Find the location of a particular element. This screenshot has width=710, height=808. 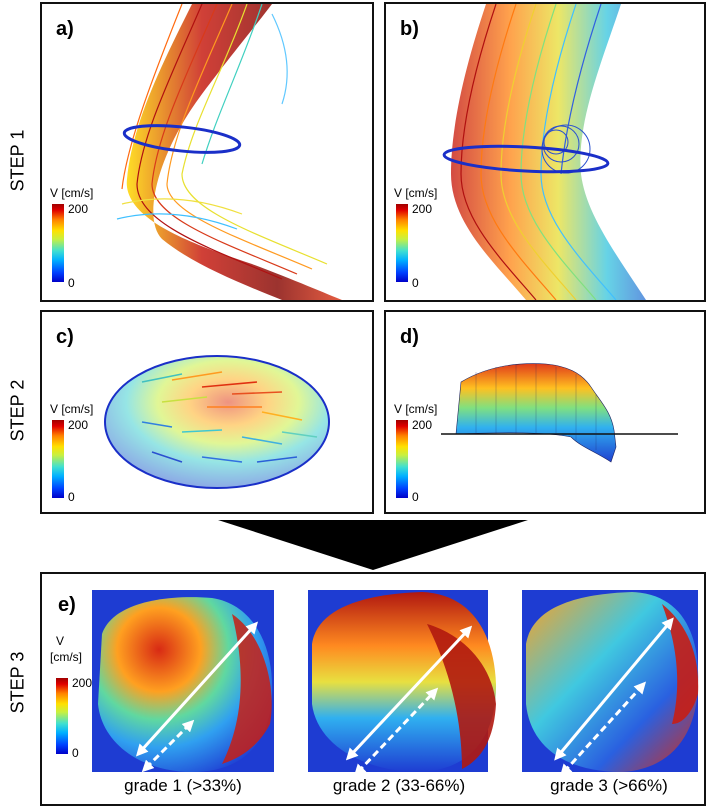

colorbar-c-title: V [cm/s] is located at coordinates (72, 409).